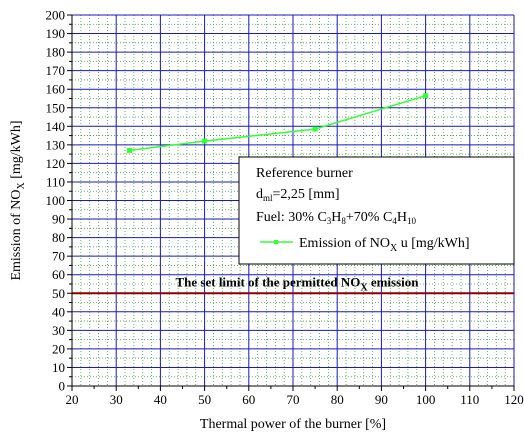  What do you see at coordinates (337, 399) in the screenshot?
I see `x-tick-label: 80` at bounding box center [337, 399].